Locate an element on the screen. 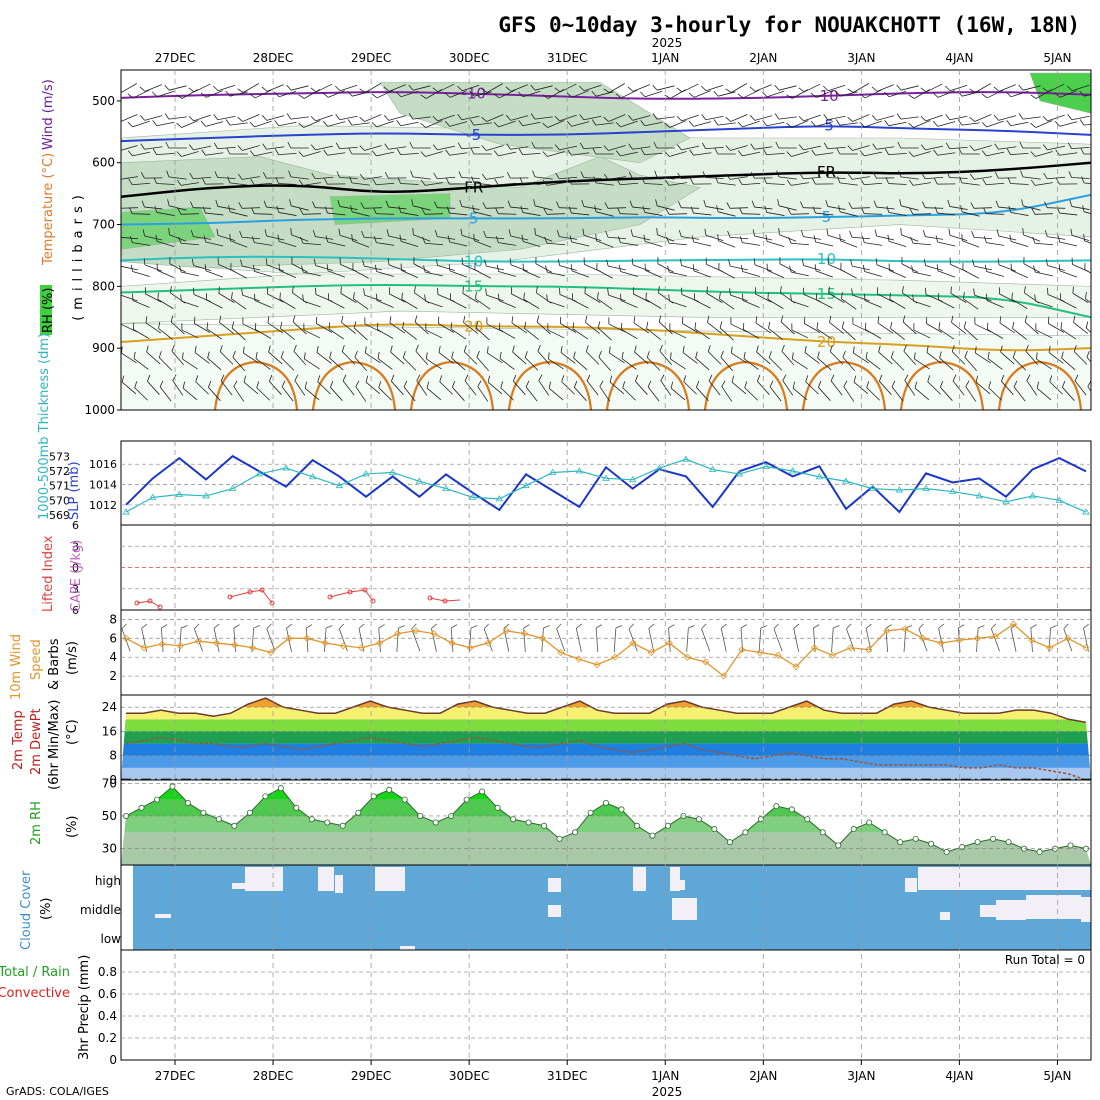  contour-label-5-1: 5 is located at coordinates (827, 217).